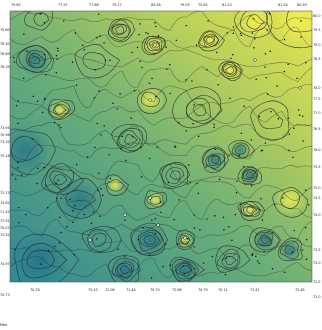 The height and width of the screenshot is (330, 322). What do you see at coordinates (177, 290) in the screenshot?
I see `bottom-label: 72.66` at bounding box center [177, 290].